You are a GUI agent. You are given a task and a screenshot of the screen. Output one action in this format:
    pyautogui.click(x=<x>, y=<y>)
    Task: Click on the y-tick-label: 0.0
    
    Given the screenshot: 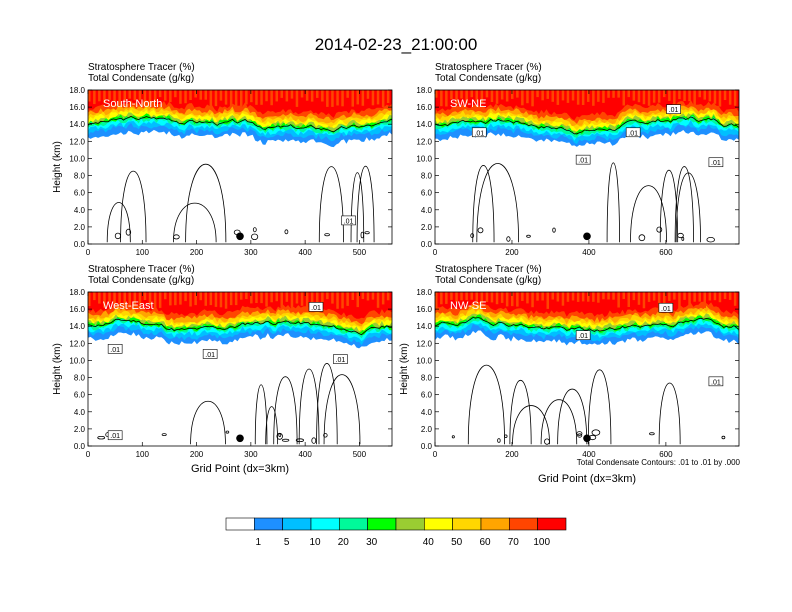 What is the action you would take?
    pyautogui.click(x=427, y=446)
    